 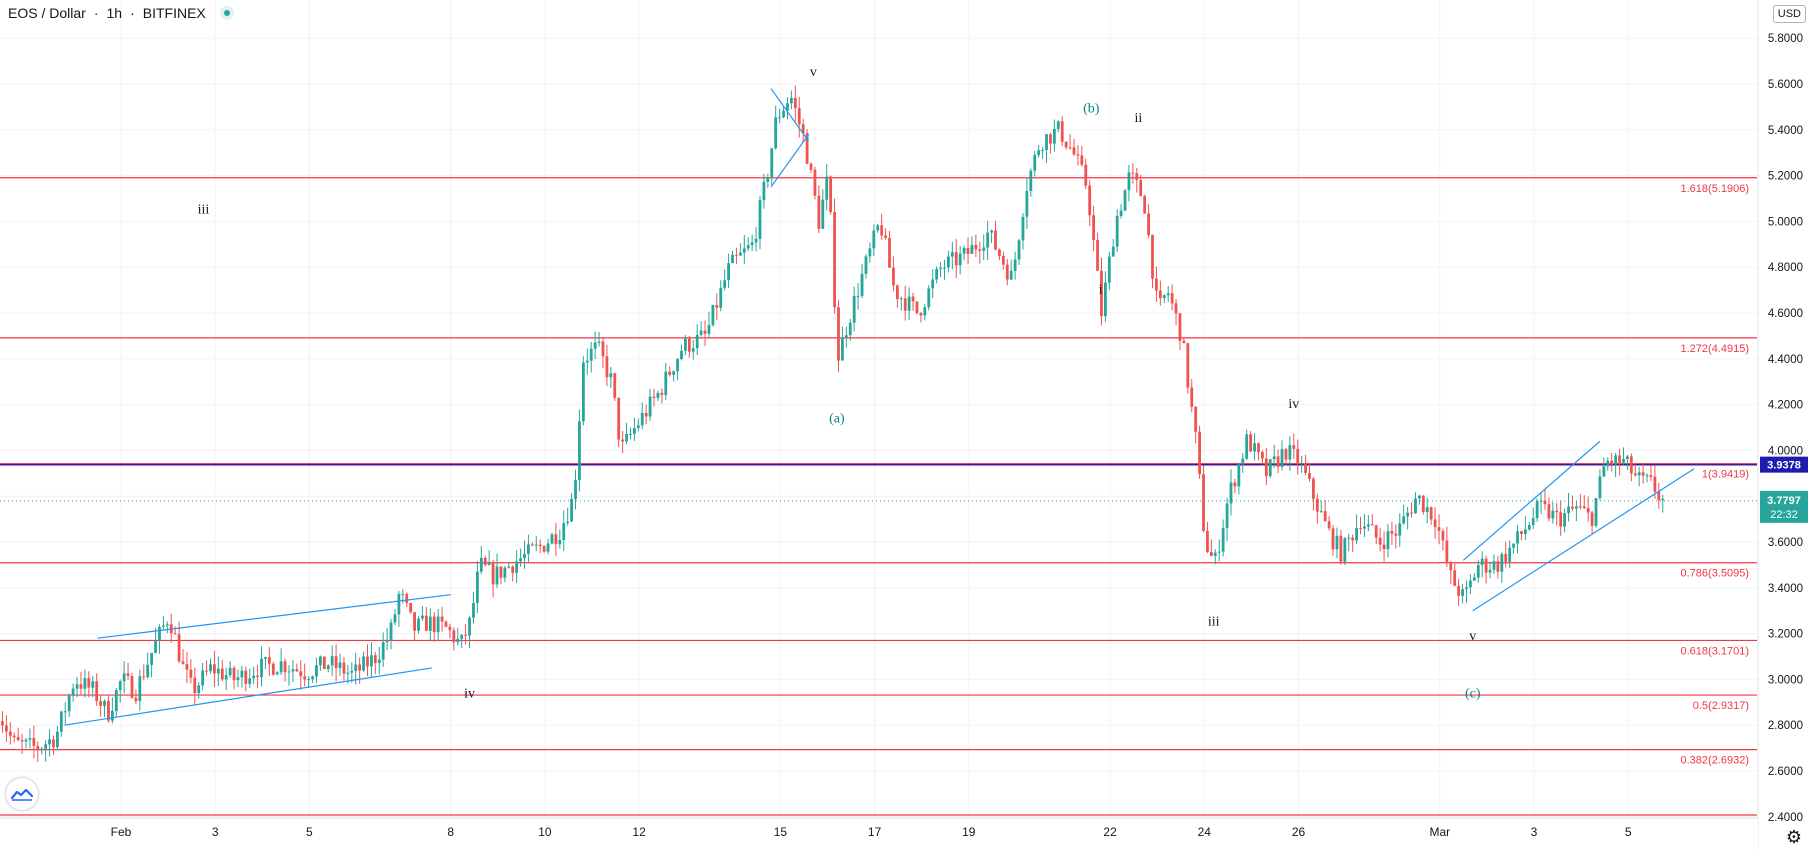 I want to click on time-tick-label: 22, so click(x=1110, y=832).